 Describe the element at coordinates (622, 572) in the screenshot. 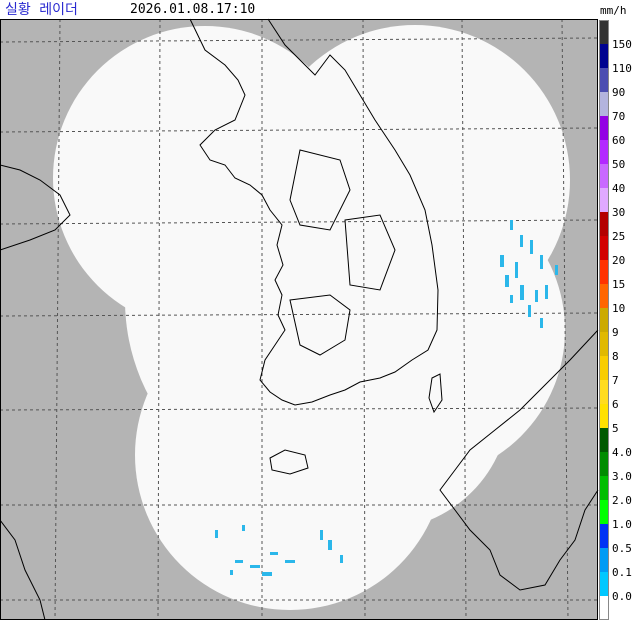

I see `legend-label: 0.1` at that location.